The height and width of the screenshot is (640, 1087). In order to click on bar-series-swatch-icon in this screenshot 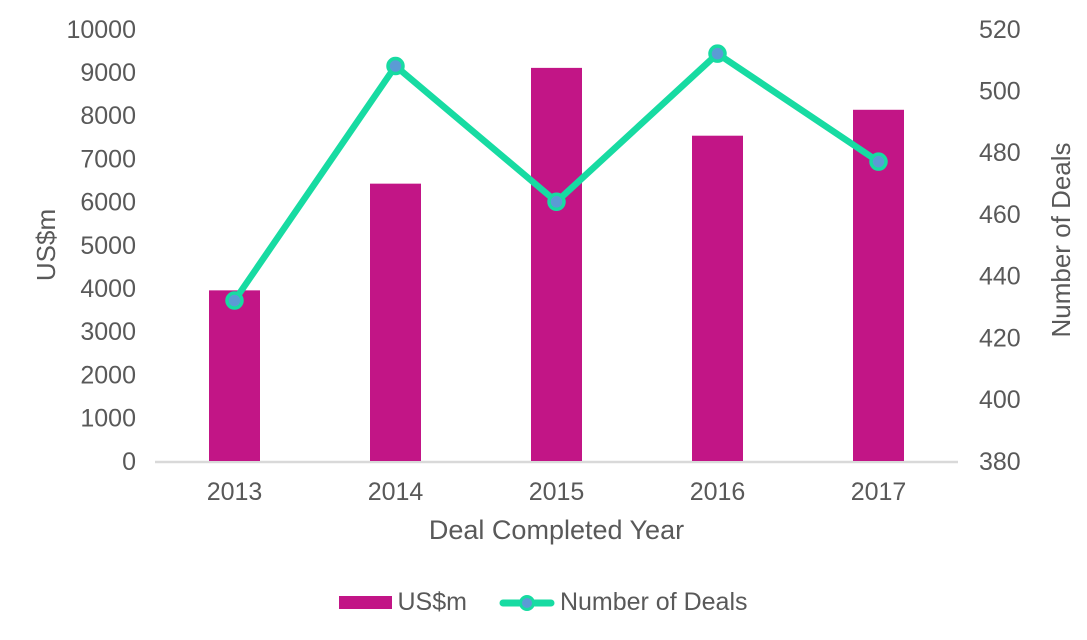, I will do `click(366, 602)`.